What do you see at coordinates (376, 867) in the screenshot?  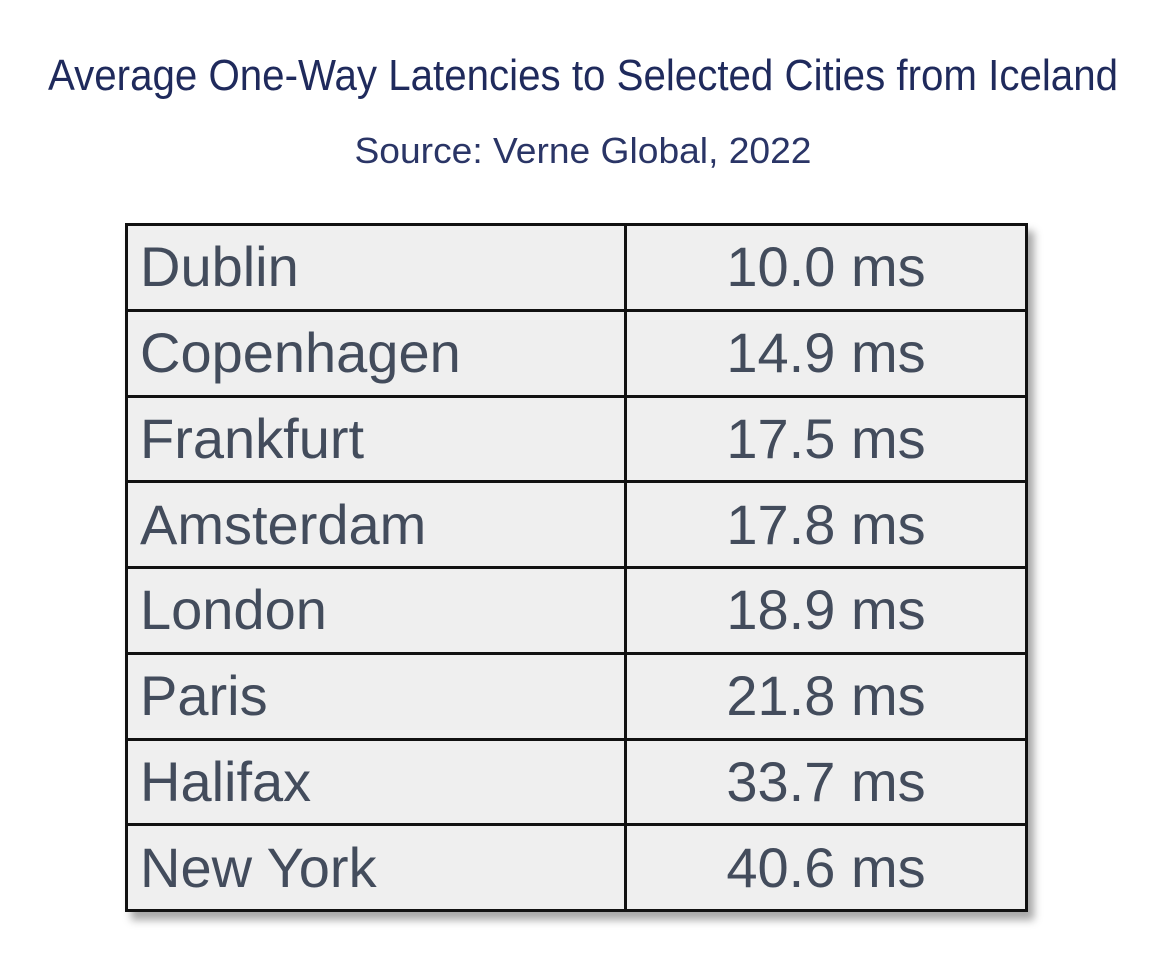 I see `city-cell: New York` at bounding box center [376, 867].